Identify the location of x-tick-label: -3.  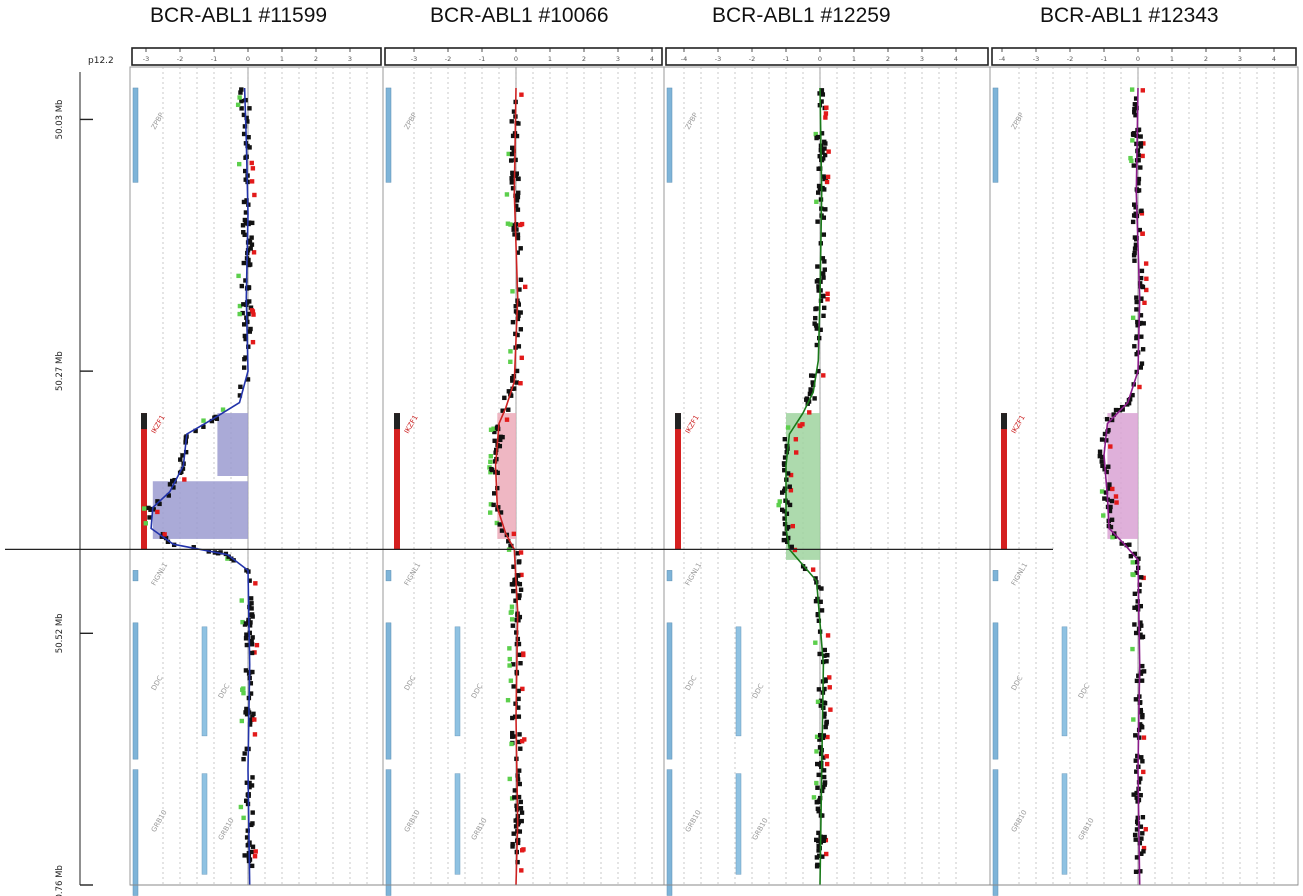
(414, 59).